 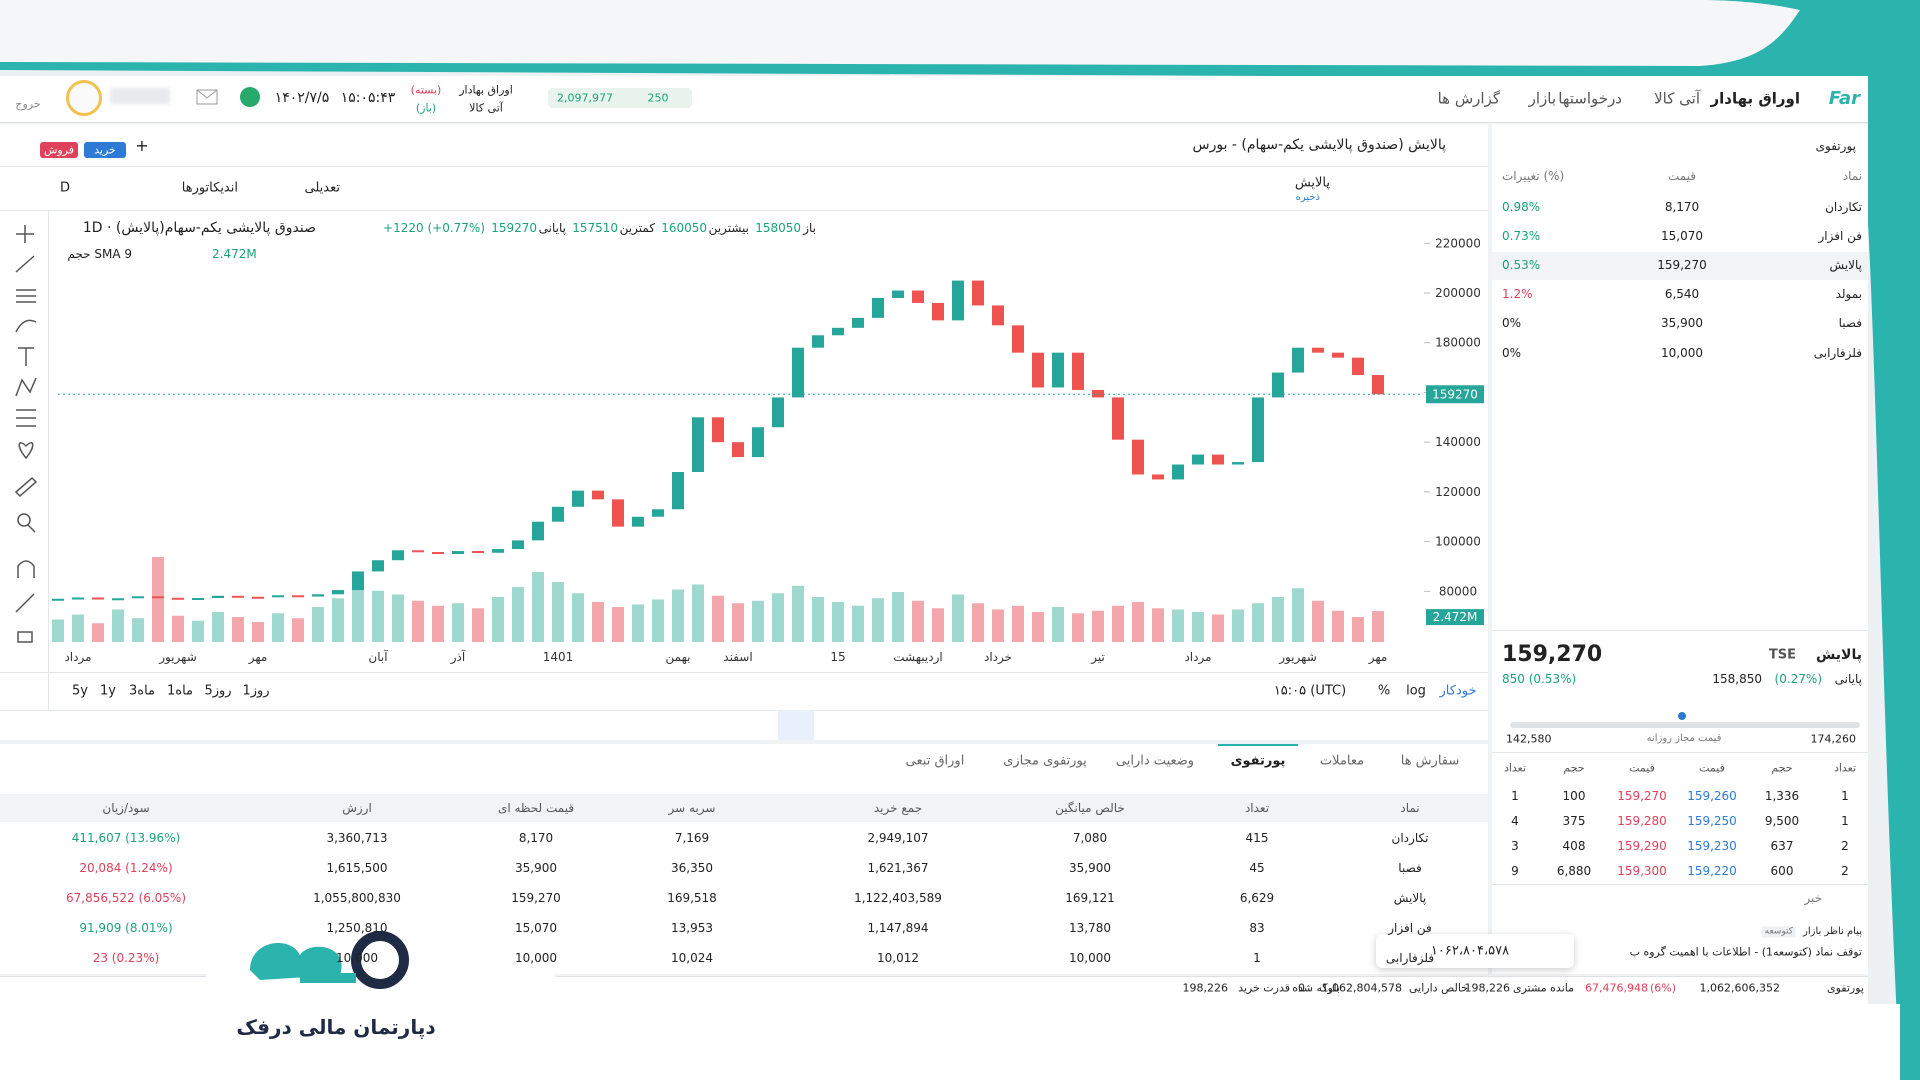 What do you see at coordinates (1529, 739) in the screenshot?
I see `range-low: 142,580` at bounding box center [1529, 739].